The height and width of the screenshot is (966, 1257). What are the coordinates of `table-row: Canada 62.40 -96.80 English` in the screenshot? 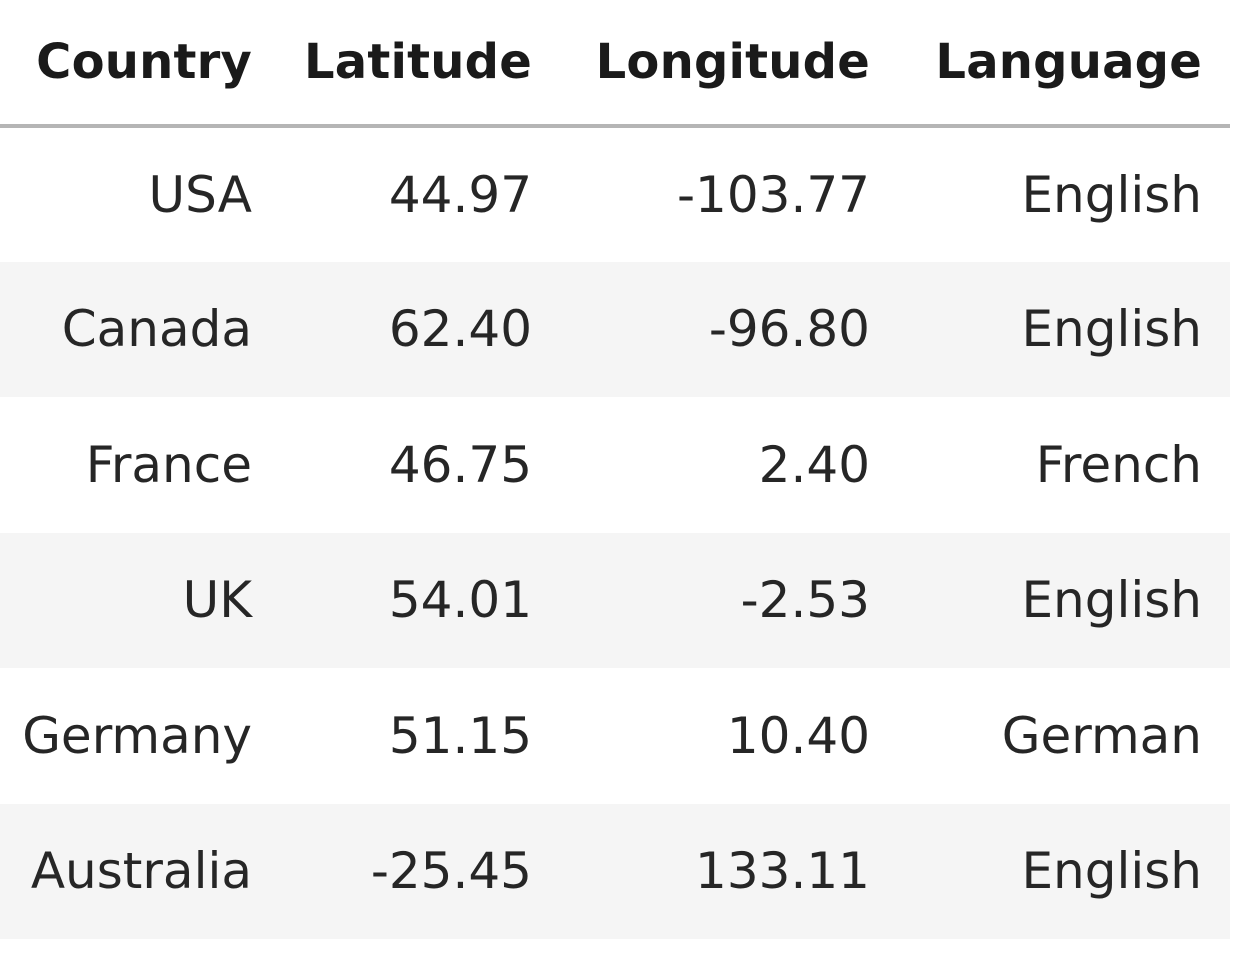 It's located at (615, 329).